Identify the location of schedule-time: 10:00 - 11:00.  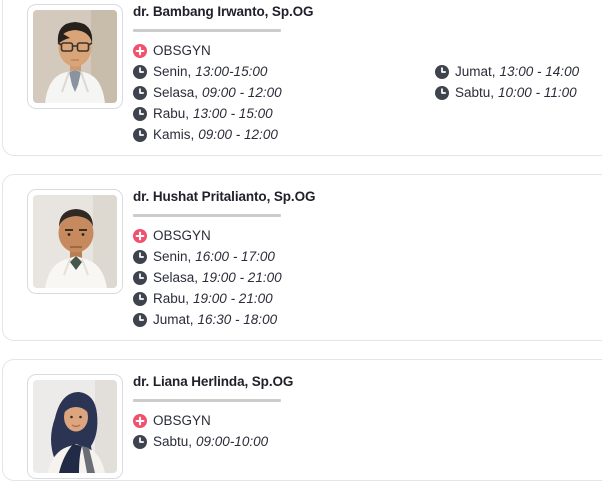
(537, 92).